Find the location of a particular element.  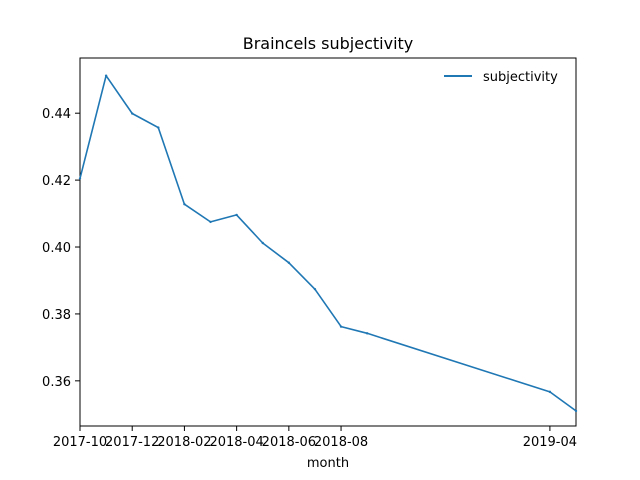

x-tick-label: 2018-06 is located at coordinates (289, 442).